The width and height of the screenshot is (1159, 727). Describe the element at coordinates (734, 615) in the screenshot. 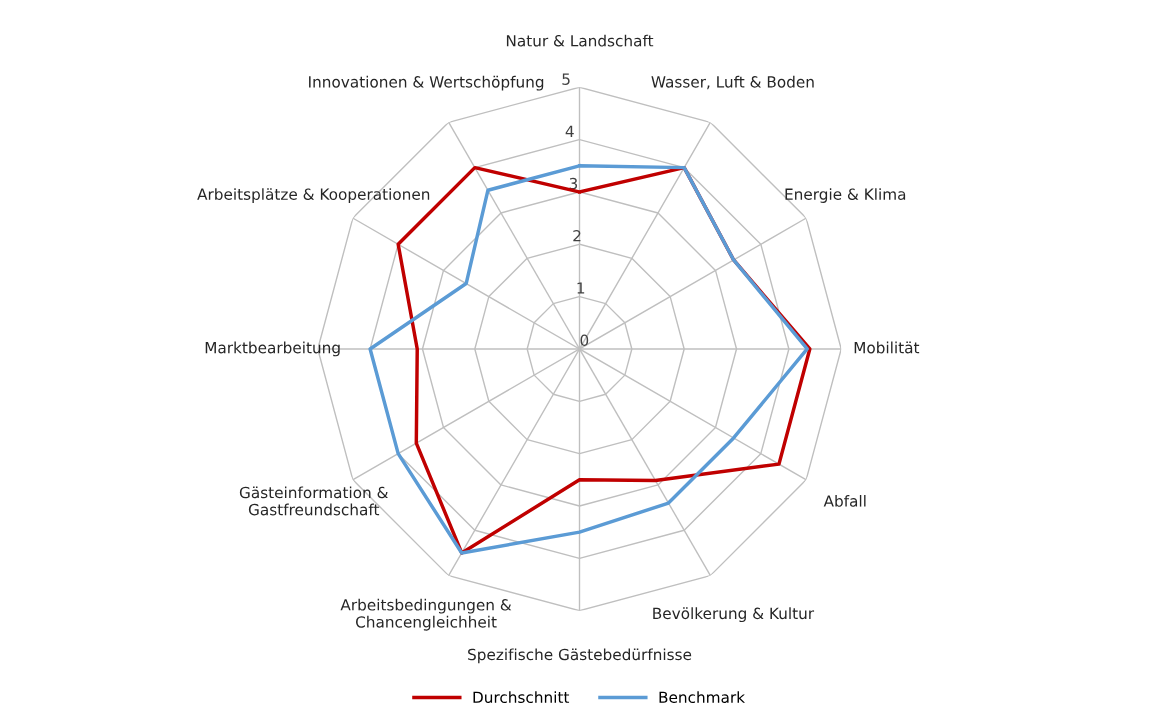

I see `spoke-label: Bevölkerung & Kultur` at that location.